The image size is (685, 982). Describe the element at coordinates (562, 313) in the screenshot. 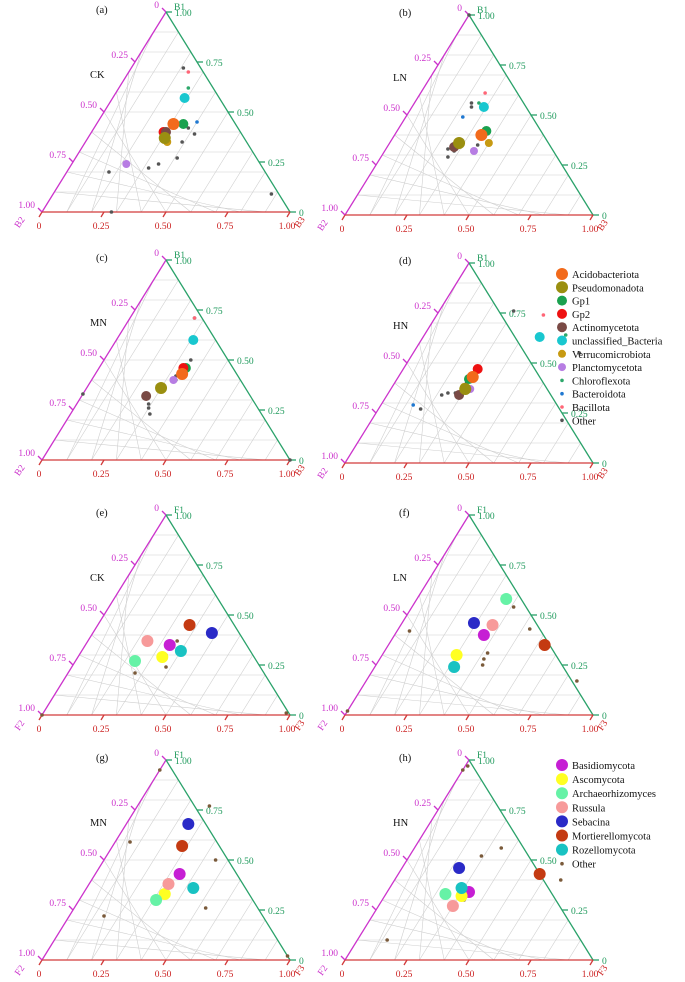

I see `legend-marker-gp2` at that location.